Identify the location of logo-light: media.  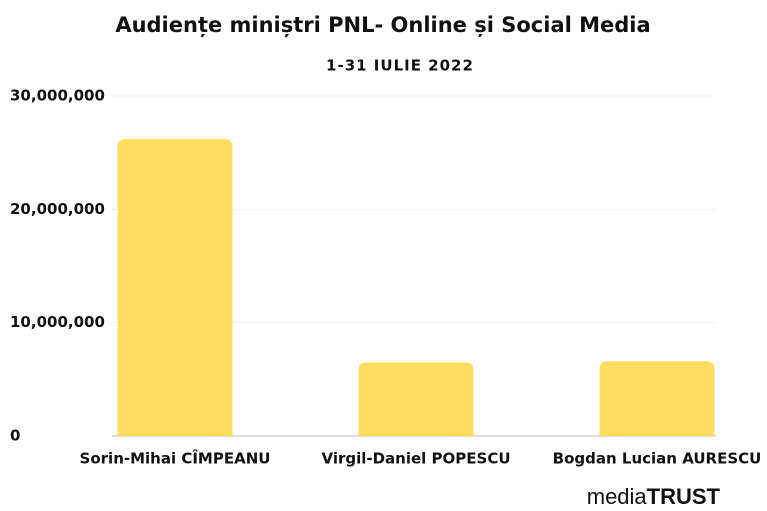
(617, 496).